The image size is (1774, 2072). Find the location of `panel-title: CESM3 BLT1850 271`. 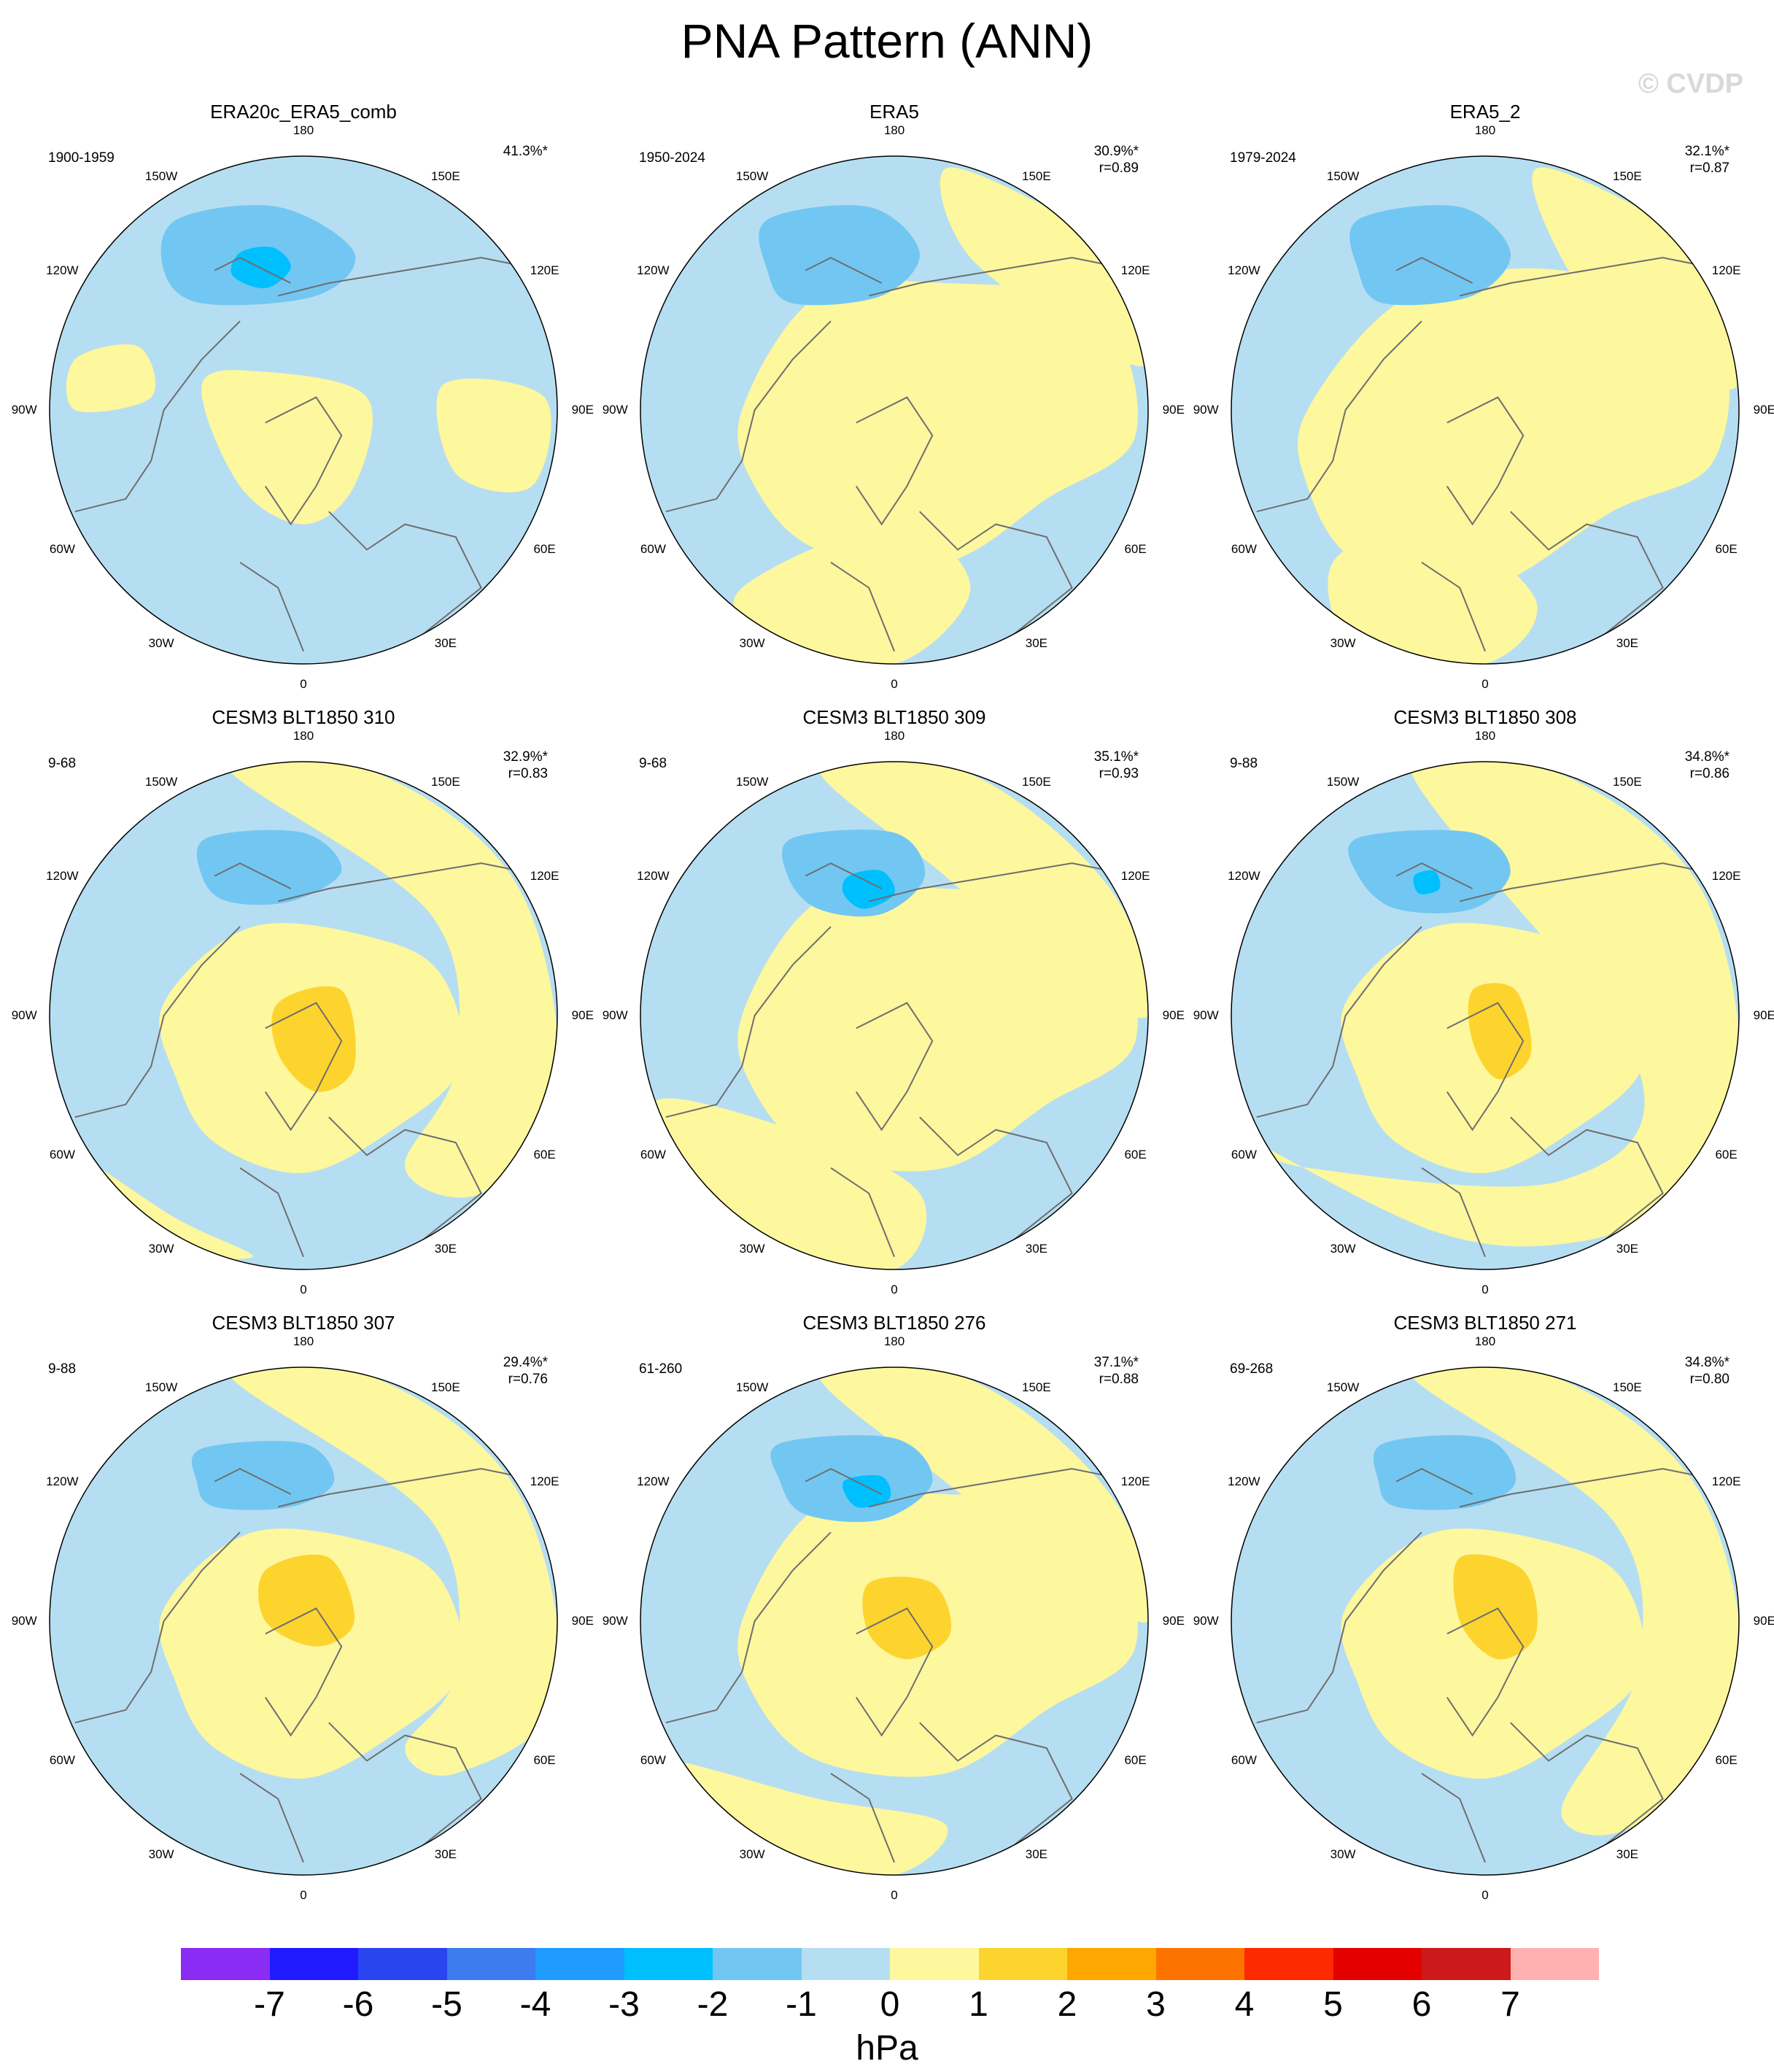

panel-title: CESM3 BLT1850 271 is located at coordinates (1485, 1323).